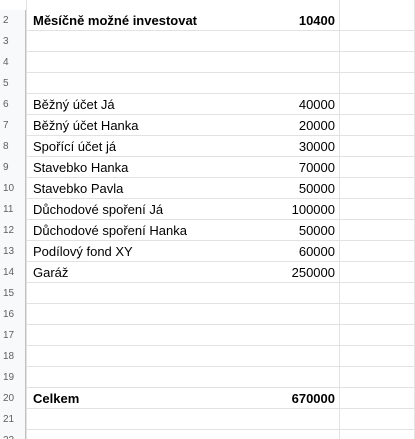 This screenshot has height=439, width=415. Describe the element at coordinates (13, 398) in the screenshot. I see `row-header: 20` at that location.